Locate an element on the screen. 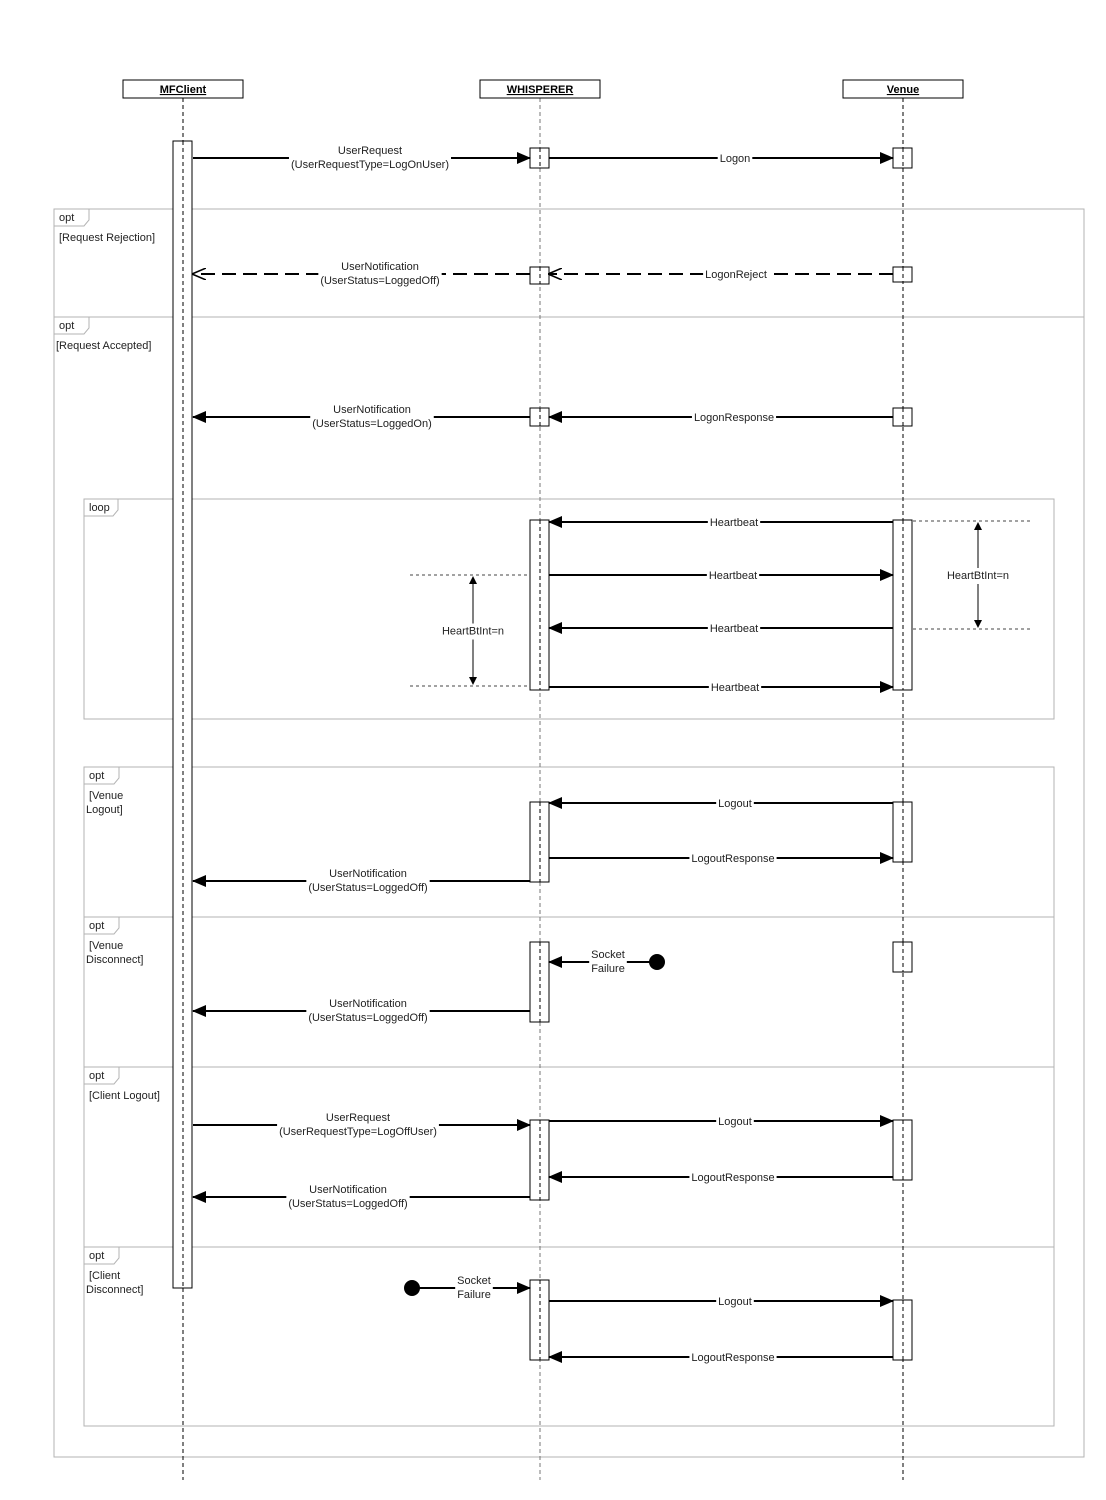 The width and height of the screenshot is (1106, 1500). message-label: LogonReject is located at coordinates (736, 275).